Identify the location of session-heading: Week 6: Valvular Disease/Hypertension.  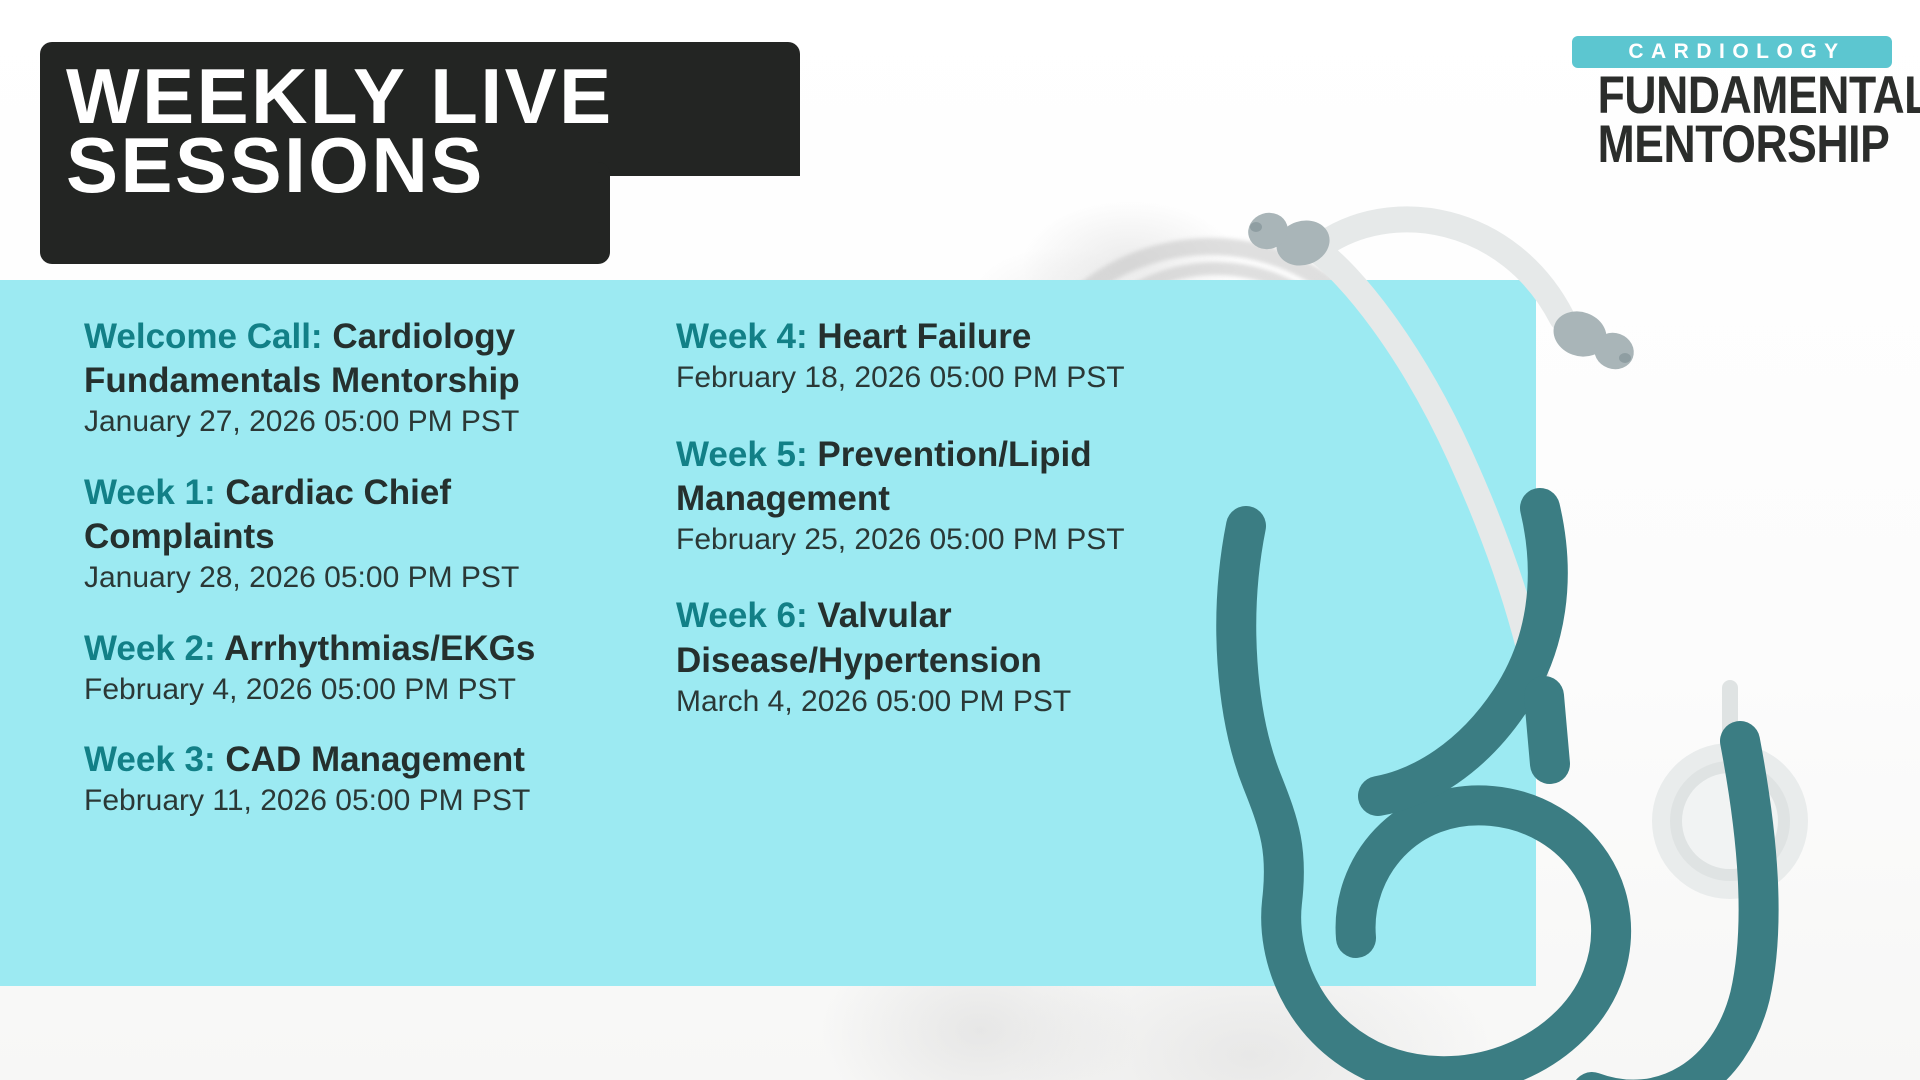
(973, 638).